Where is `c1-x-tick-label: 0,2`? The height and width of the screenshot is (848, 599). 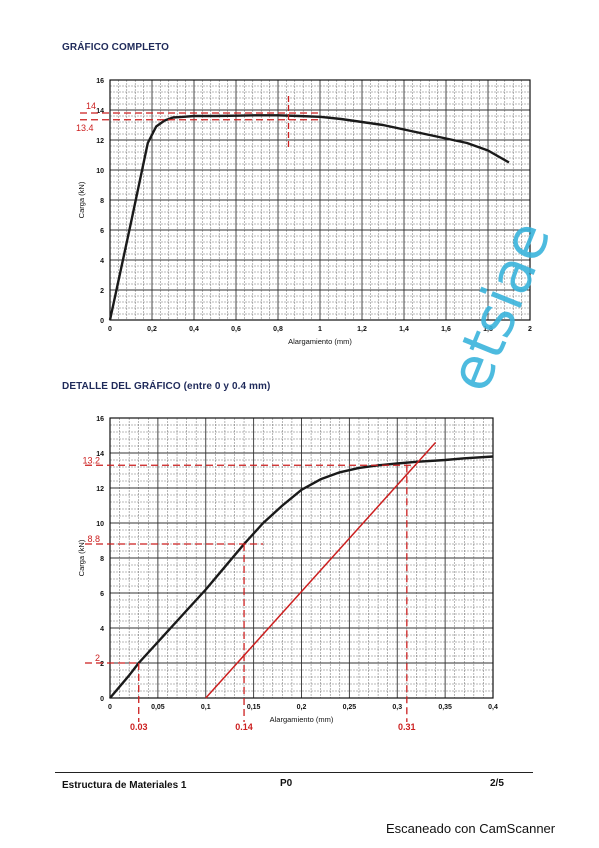
c1-x-tick-label: 0,2 is located at coordinates (152, 329).